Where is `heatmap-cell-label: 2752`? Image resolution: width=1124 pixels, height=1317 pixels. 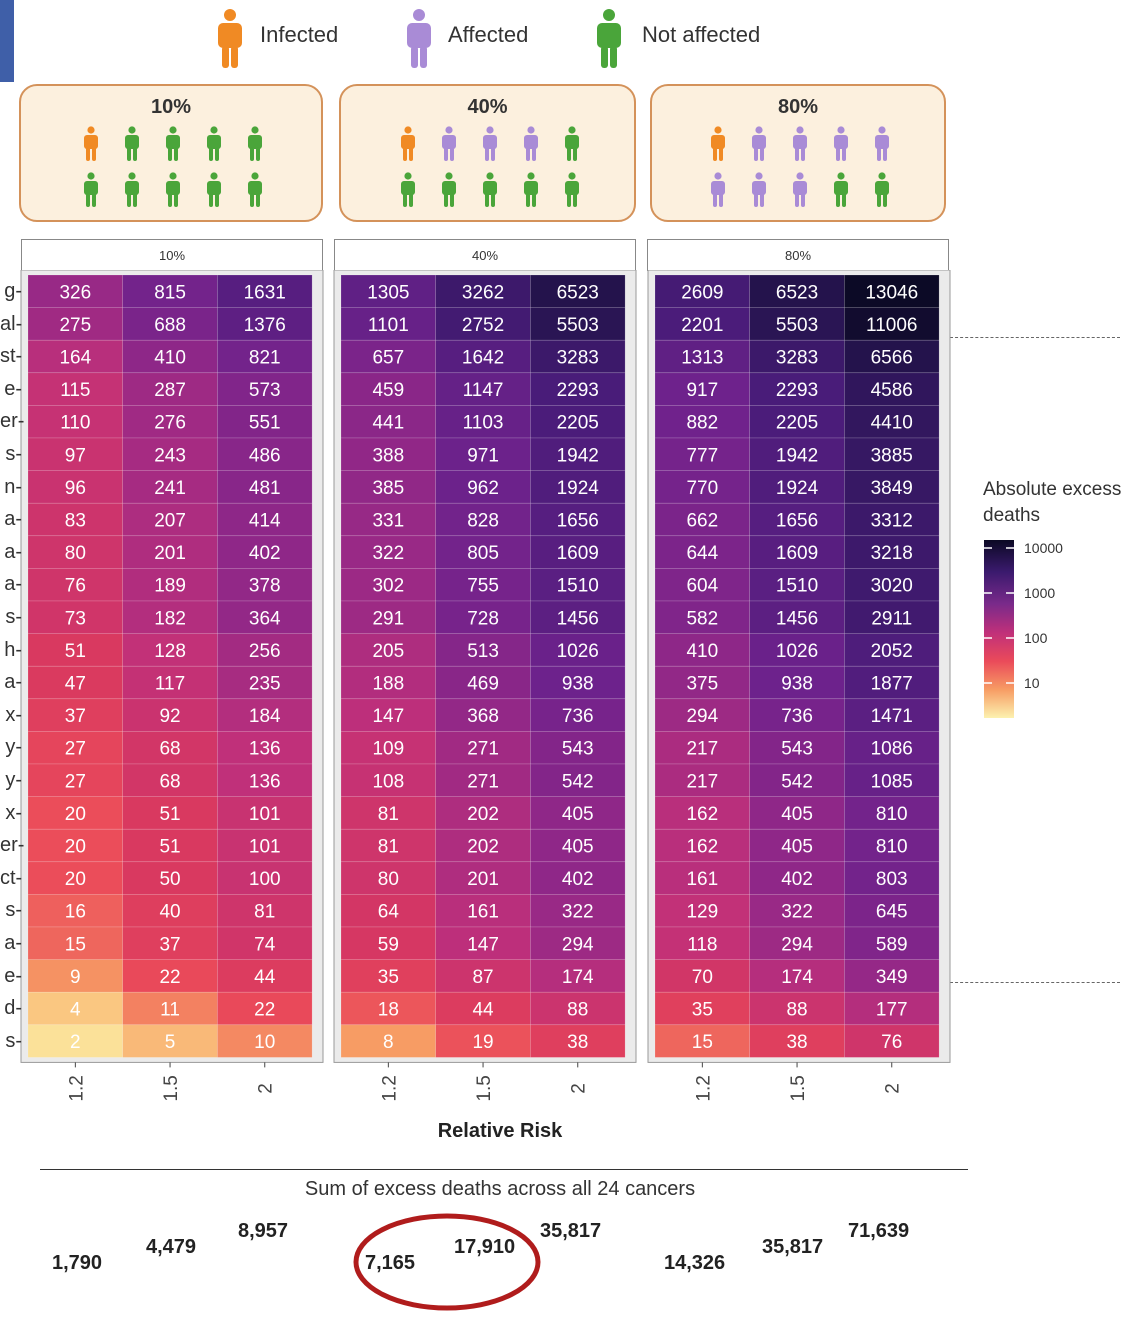 heatmap-cell-label: 2752 is located at coordinates (483, 325).